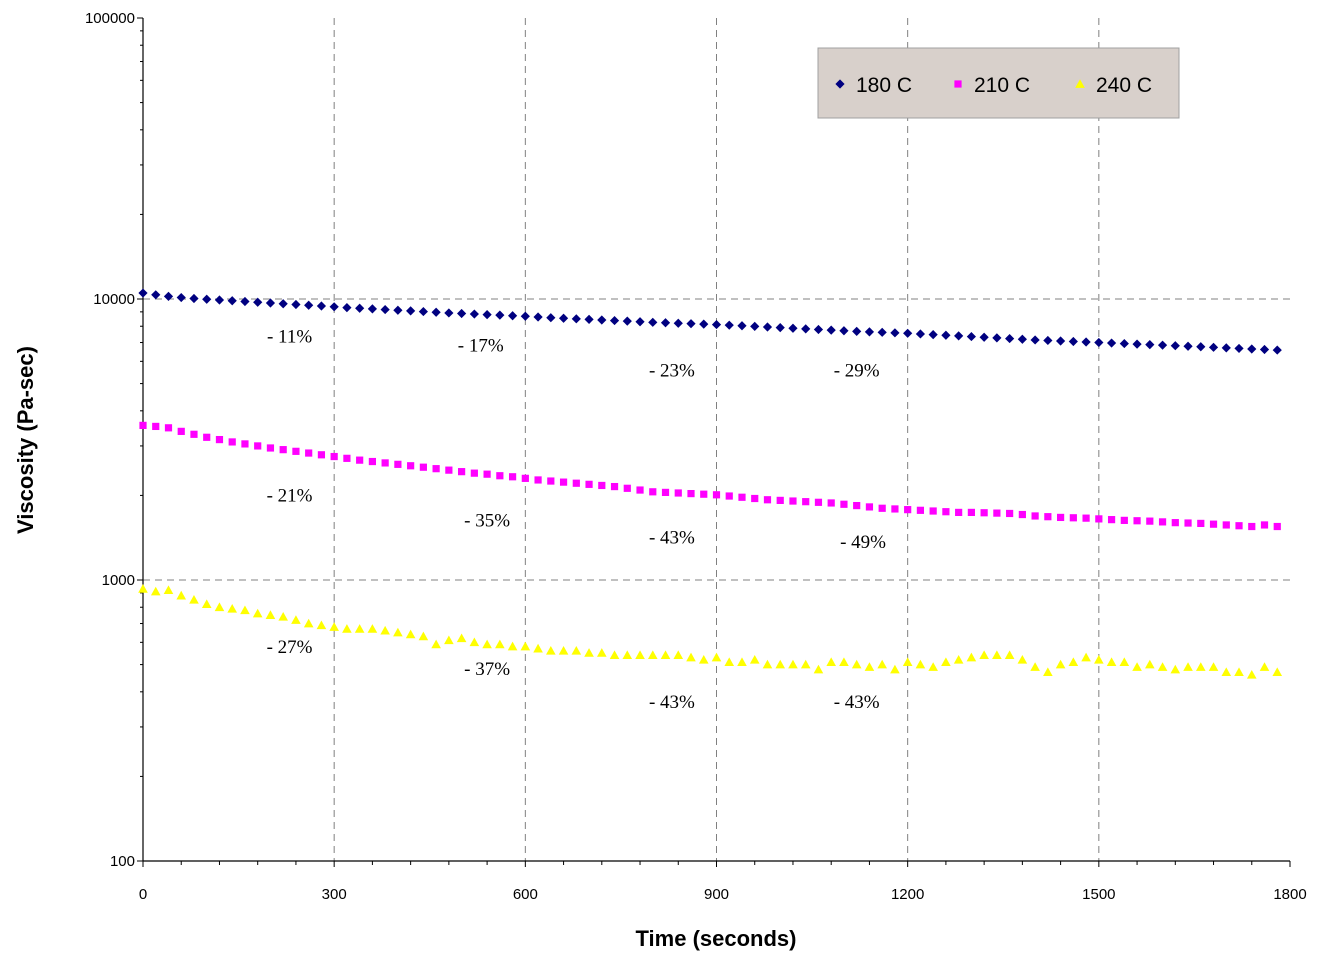 The image size is (1318, 956). What do you see at coordinates (857, 370) in the screenshot?
I see `annotation-label: - 29%` at bounding box center [857, 370].